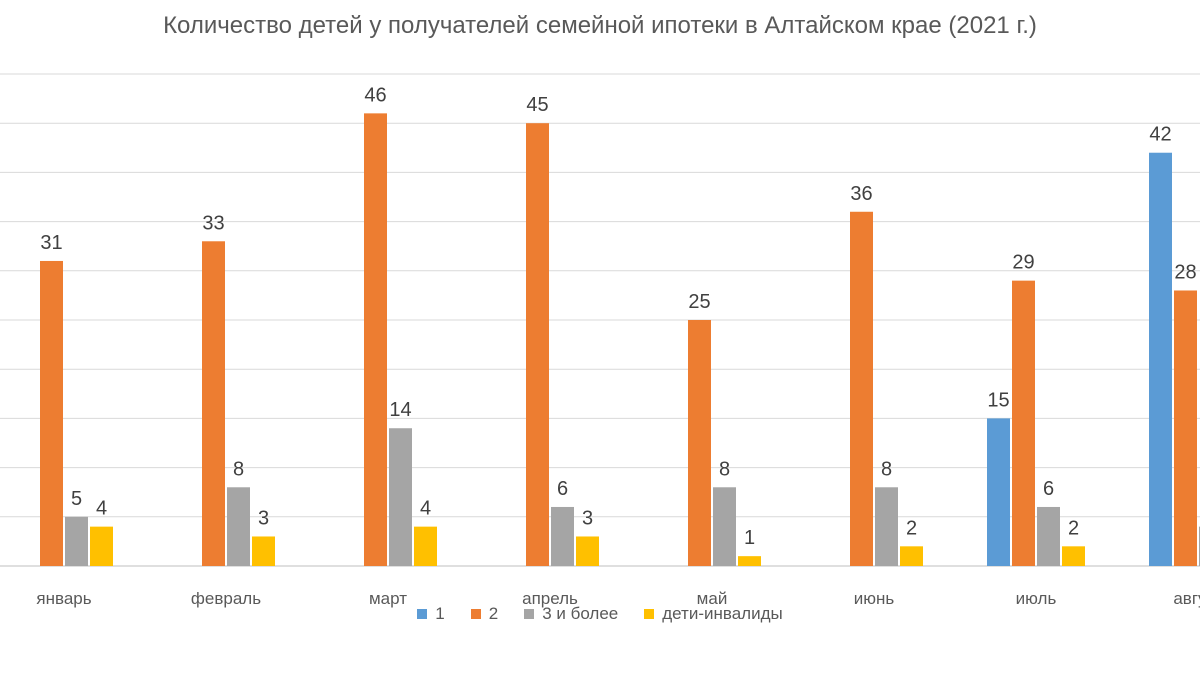  What do you see at coordinates (493, 613) in the screenshot?
I see `legend-label: 2` at bounding box center [493, 613].